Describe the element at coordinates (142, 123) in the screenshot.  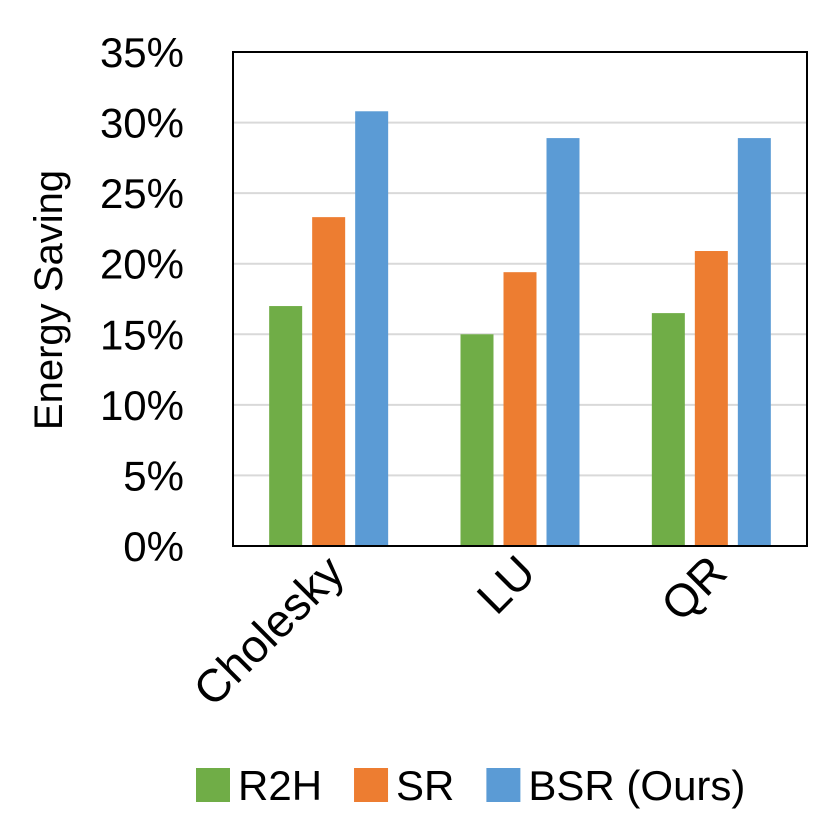
I see `y-tick-label: 30%` at that location.